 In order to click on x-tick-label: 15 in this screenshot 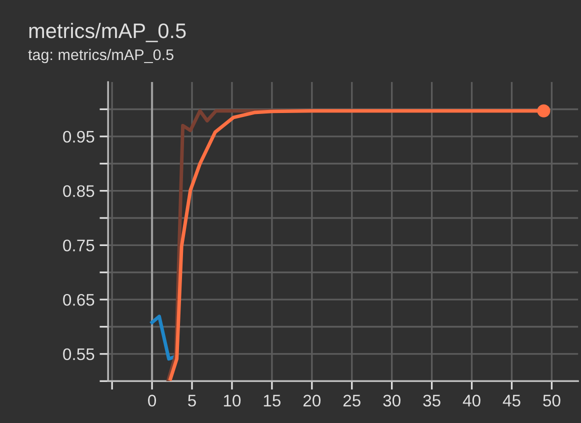, I will do `click(272, 400)`.